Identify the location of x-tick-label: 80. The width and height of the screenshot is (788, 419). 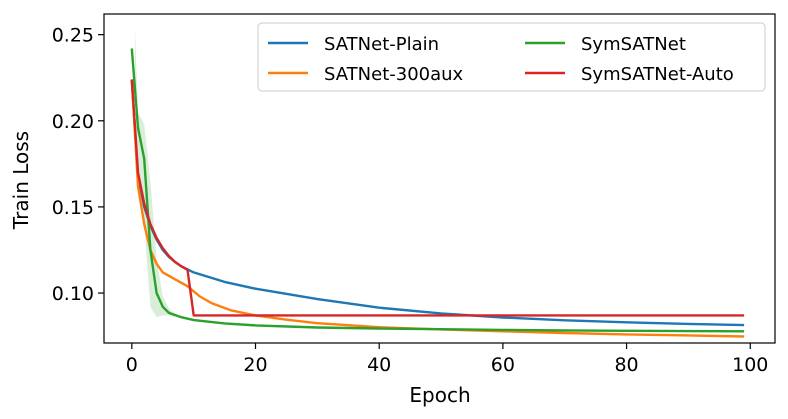
(626, 365).